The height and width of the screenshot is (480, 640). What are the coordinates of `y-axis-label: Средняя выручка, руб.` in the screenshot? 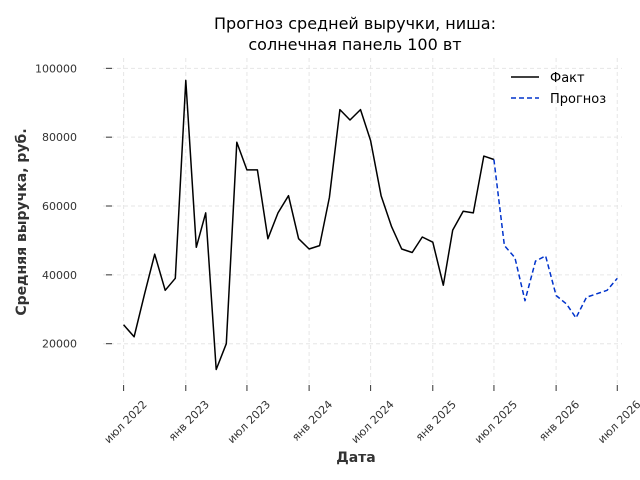 It's located at (22, 221).